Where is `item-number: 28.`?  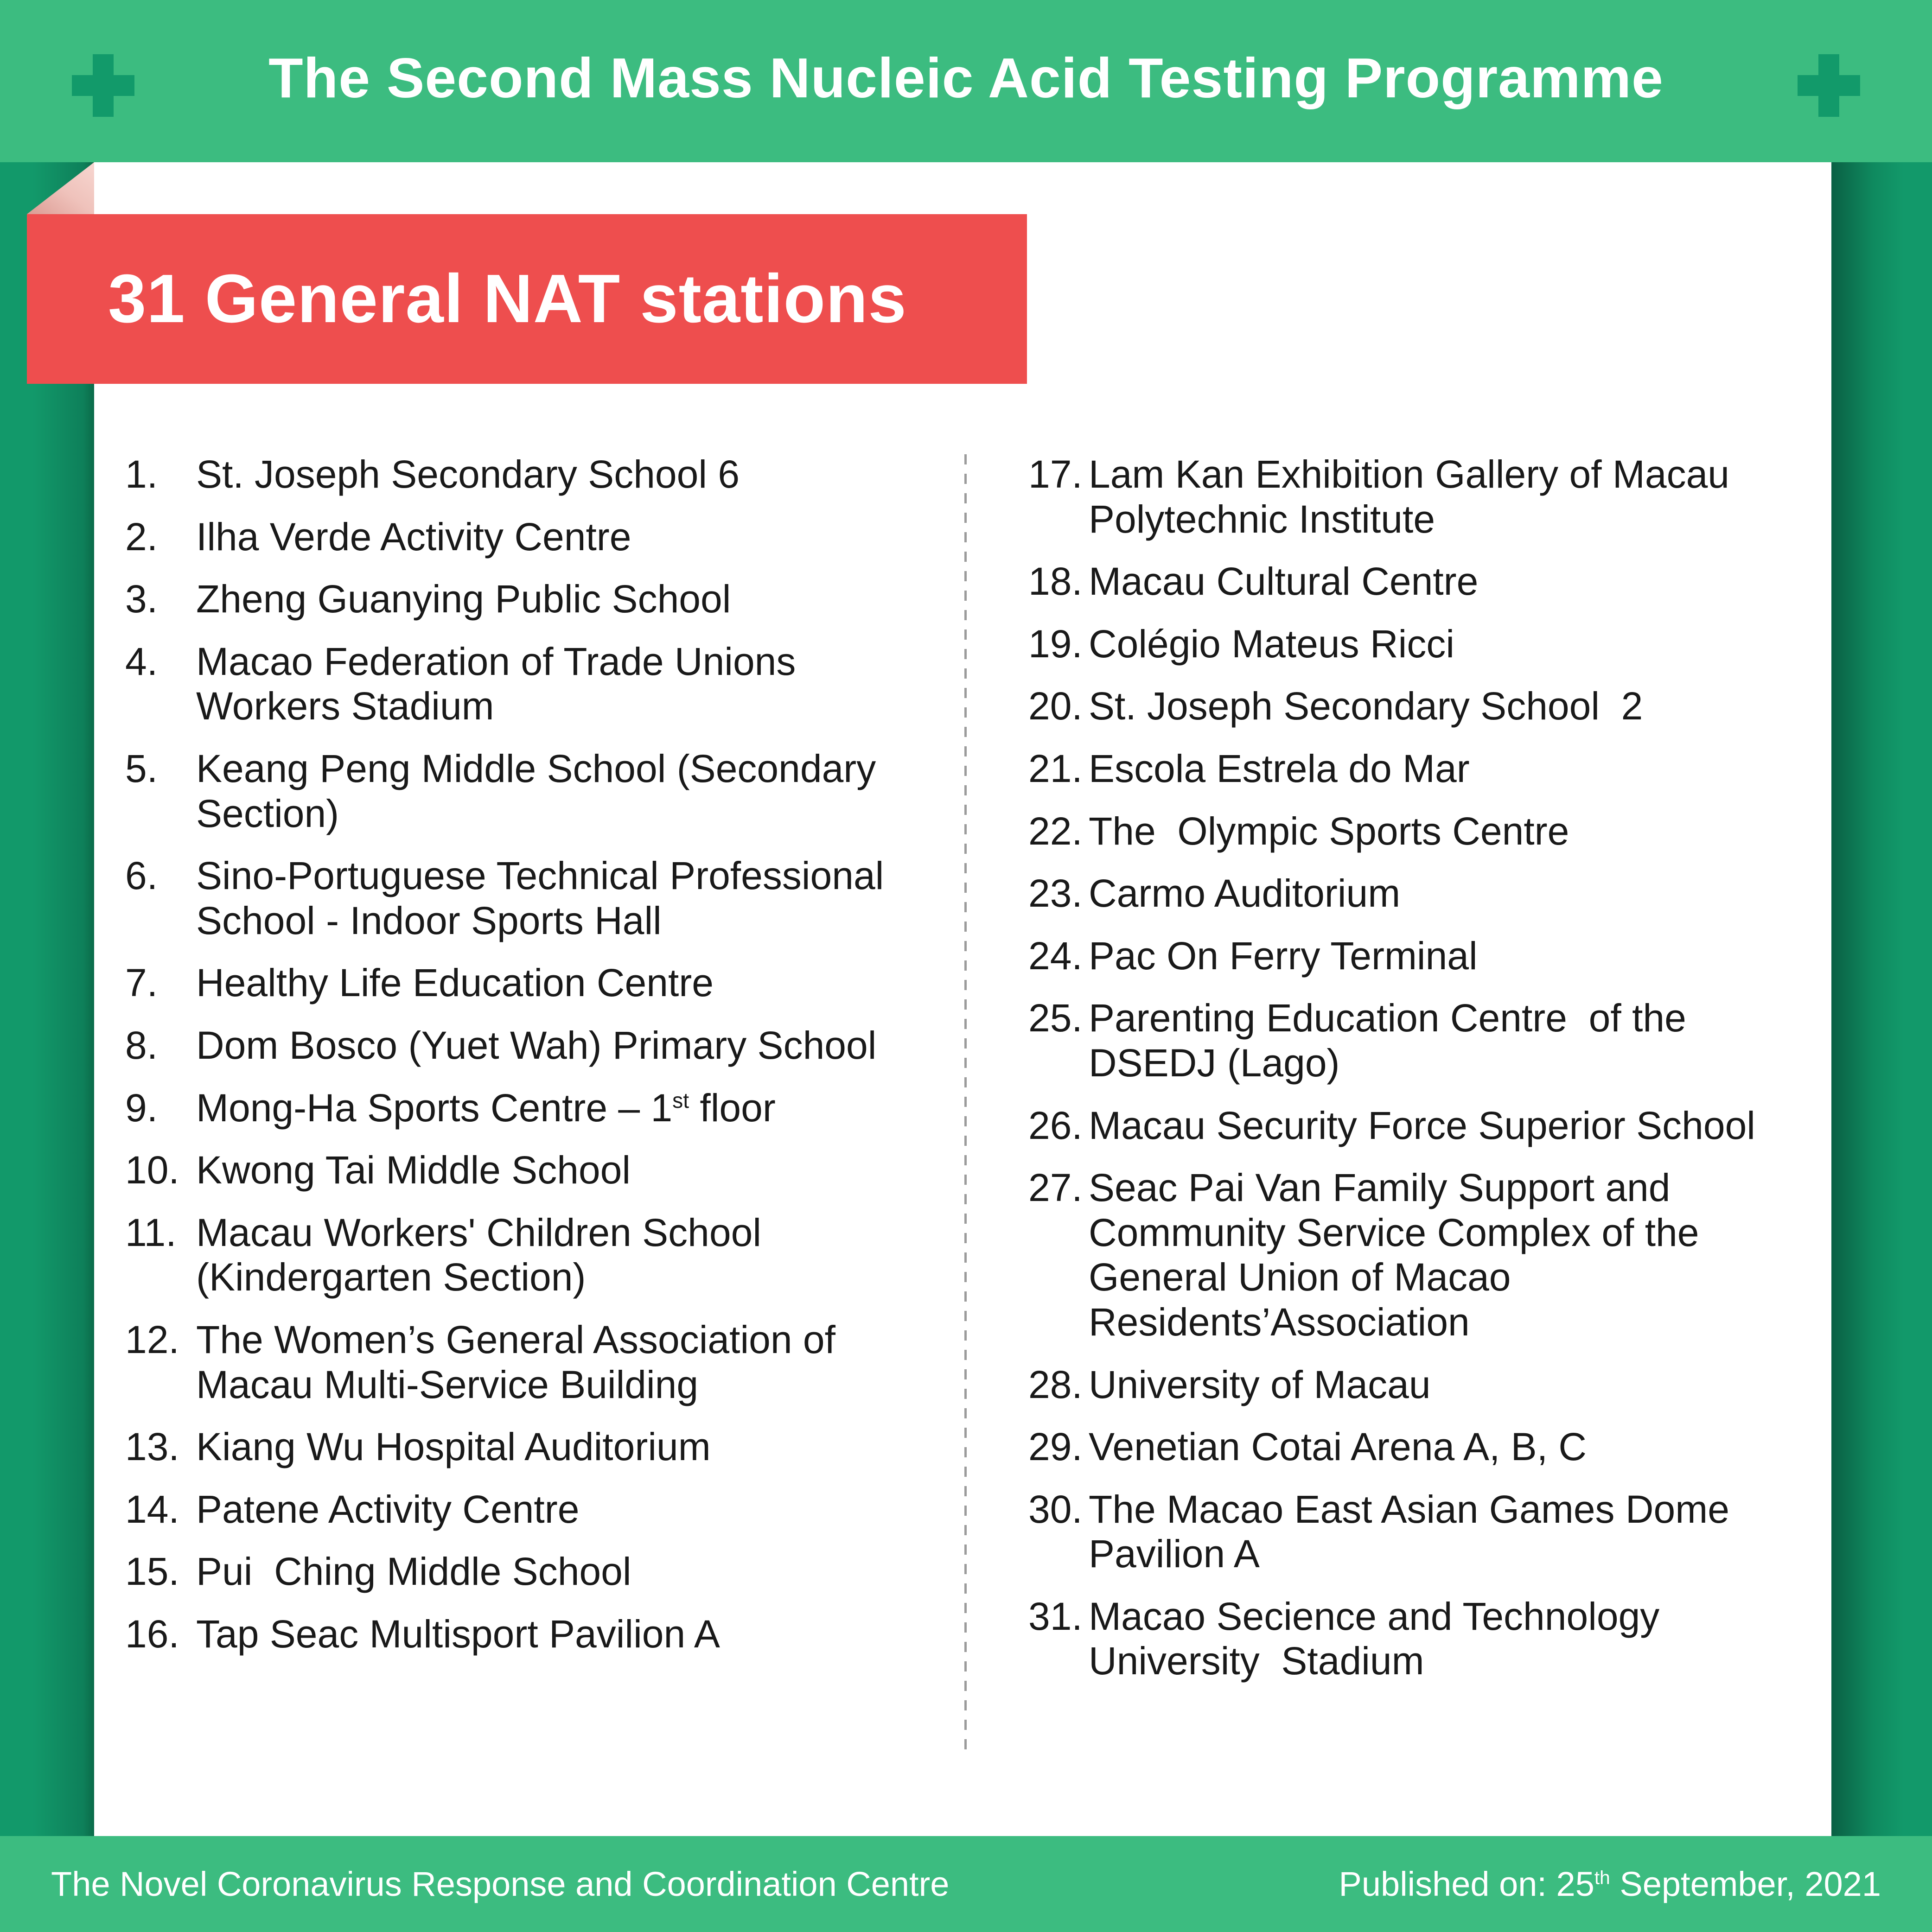
item-number: 28. is located at coordinates (1056, 1384).